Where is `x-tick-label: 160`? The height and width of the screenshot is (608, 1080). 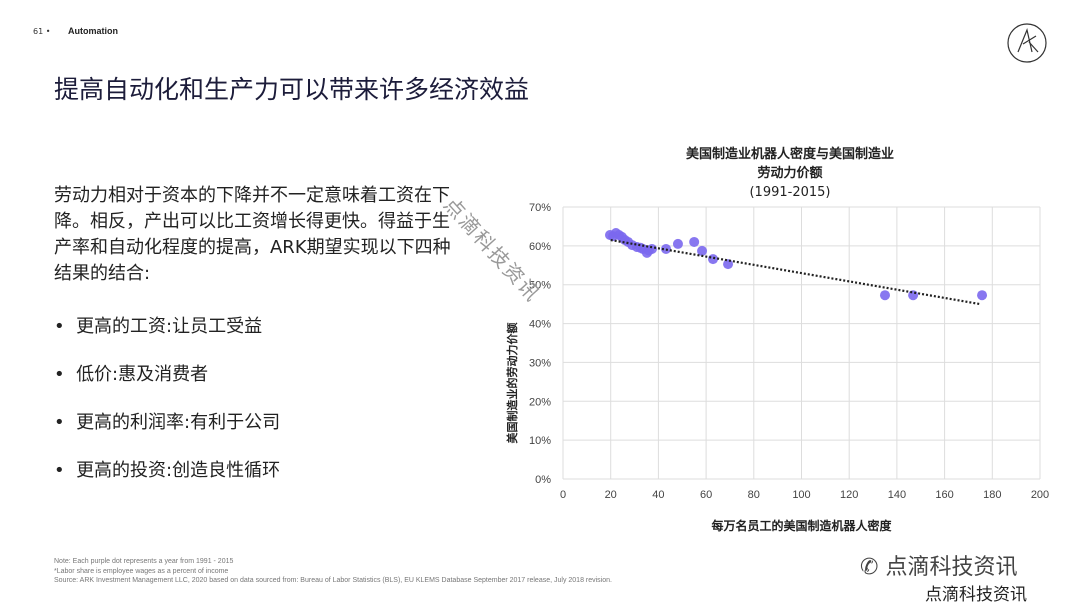
x-tick-label: 160 is located at coordinates (944, 495).